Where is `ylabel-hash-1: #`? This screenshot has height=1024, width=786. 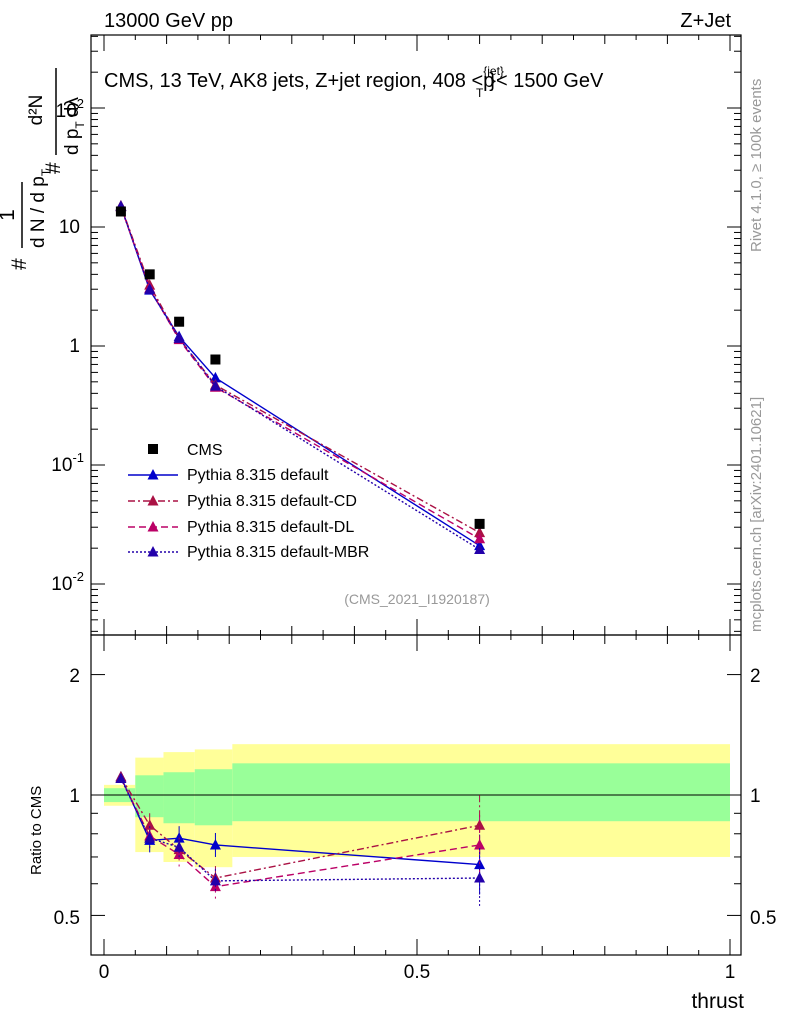
ylabel-hash-1: # is located at coordinates (19, 264).